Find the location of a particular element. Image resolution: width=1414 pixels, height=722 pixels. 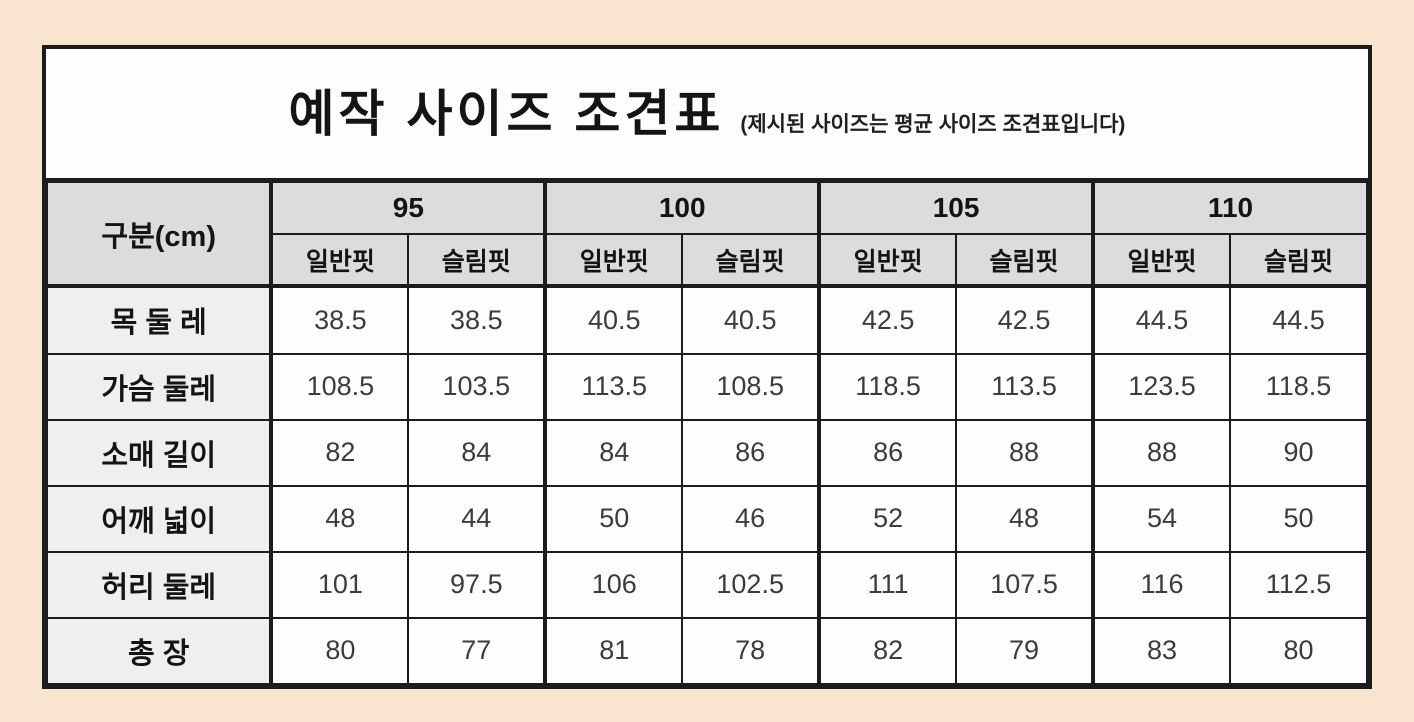

header-group-row: 구분(cm) 95 100 105 110 is located at coordinates (706, 234).